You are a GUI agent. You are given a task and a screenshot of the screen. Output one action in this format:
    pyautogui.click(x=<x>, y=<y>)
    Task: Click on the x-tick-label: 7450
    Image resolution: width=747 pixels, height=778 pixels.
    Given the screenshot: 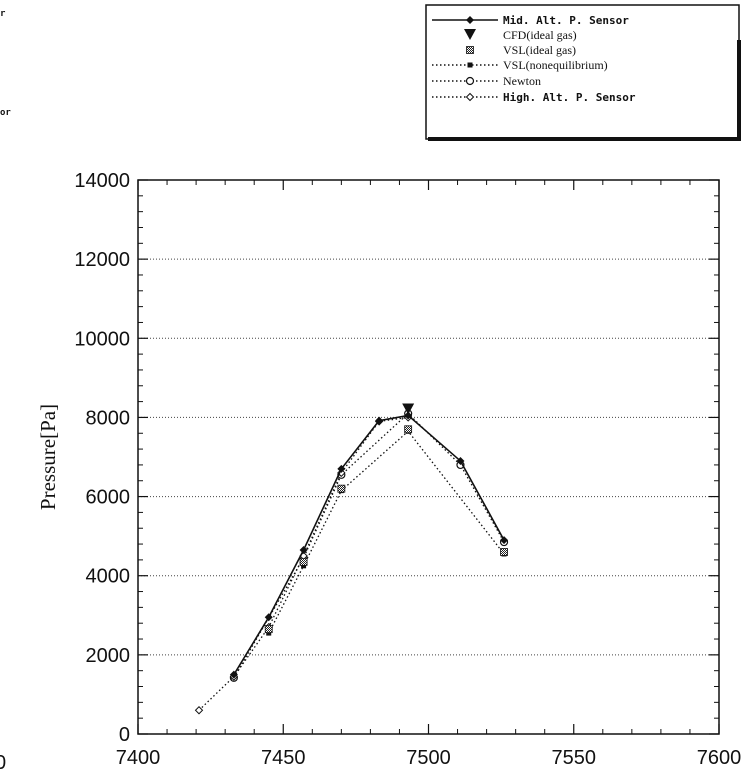 What is the action you would take?
    pyautogui.click(x=283, y=758)
    